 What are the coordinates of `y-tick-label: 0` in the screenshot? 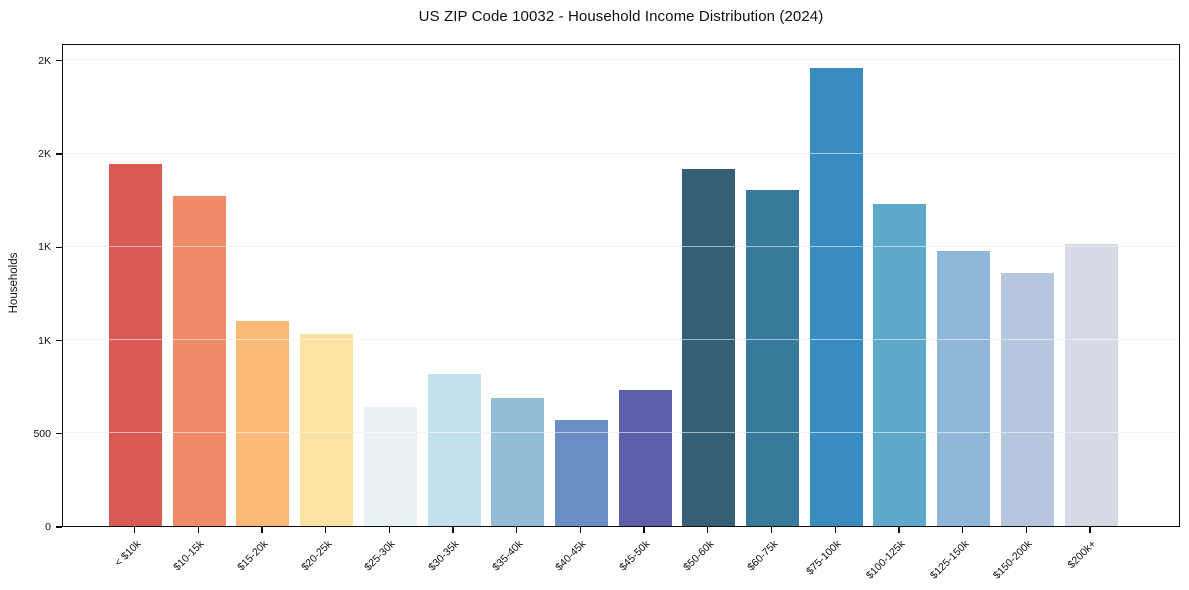 It's located at (48, 527).